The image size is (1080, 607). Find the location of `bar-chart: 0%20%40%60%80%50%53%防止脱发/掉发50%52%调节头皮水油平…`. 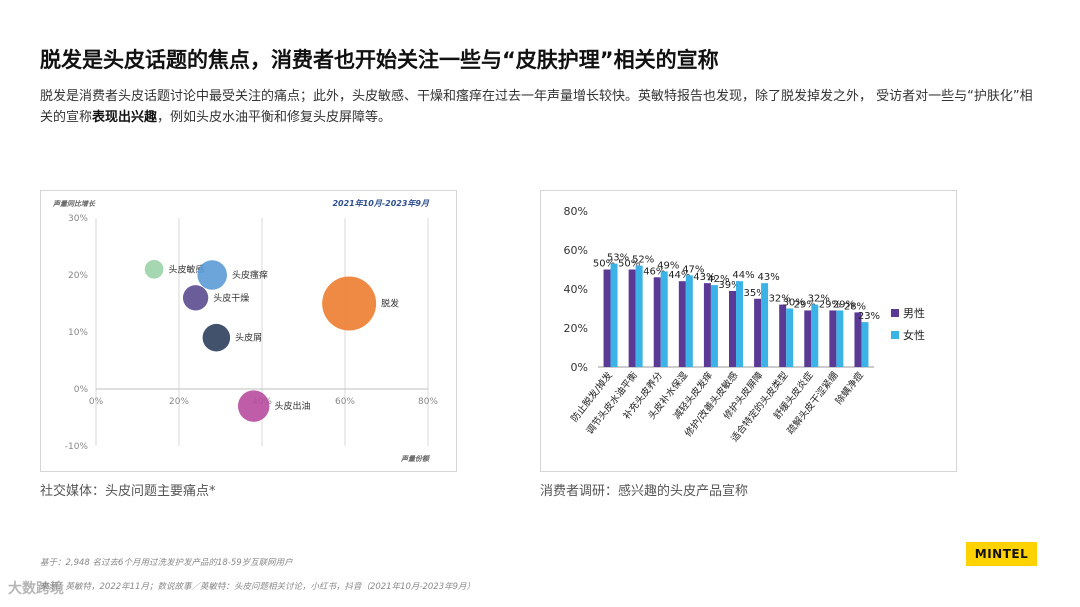

bar-chart: 0%20%40%60%80%50%53%防止脱发/掉发50%52%调节头皮水油平… is located at coordinates (744, 324).